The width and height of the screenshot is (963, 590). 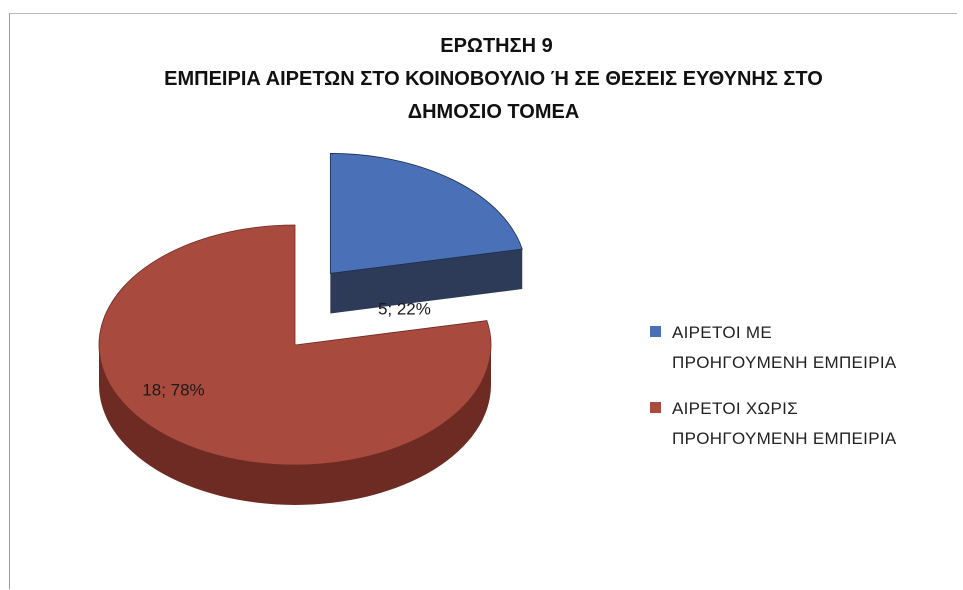 What do you see at coordinates (784, 438) in the screenshot?
I see `legend-label-without-experience-line-2: ΠΡΟΗΓΟΥΜΕΝΗ ΕΜΠΕΙΡΙΑ` at bounding box center [784, 438].